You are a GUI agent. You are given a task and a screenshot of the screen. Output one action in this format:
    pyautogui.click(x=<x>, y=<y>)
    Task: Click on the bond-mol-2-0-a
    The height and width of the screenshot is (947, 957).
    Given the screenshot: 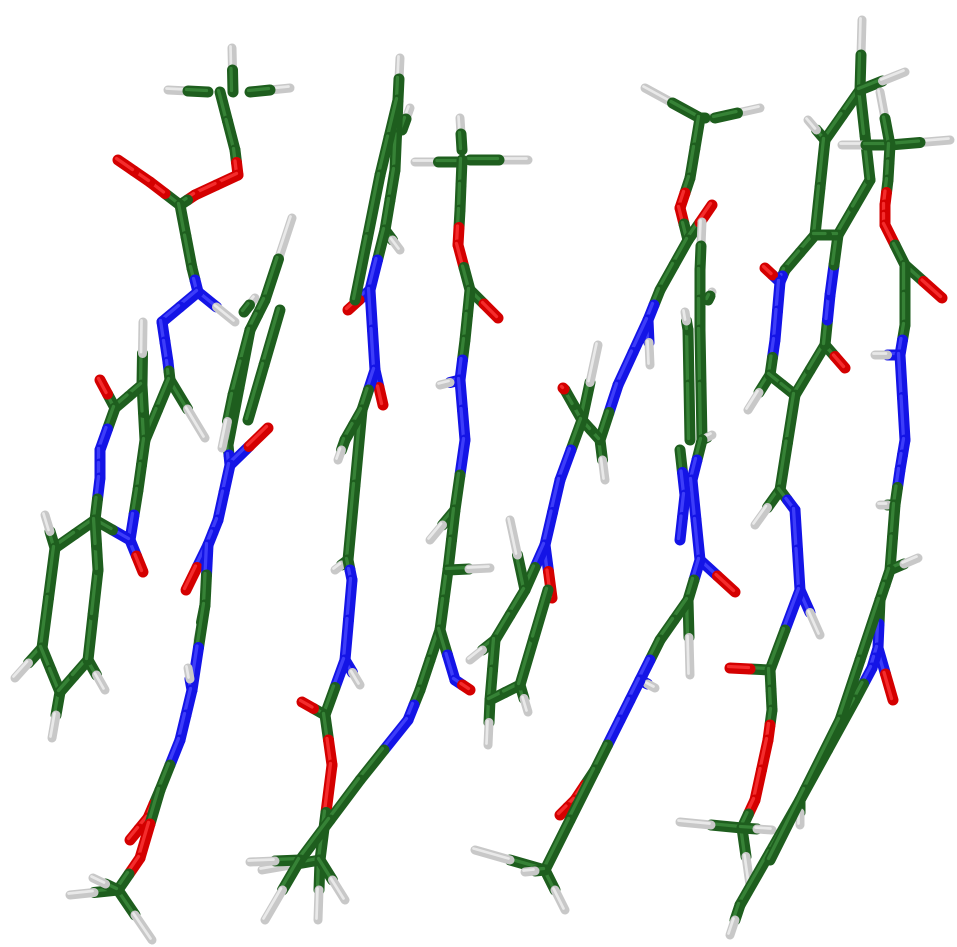 What is the action you would take?
    pyautogui.click(x=285, y=238)
    